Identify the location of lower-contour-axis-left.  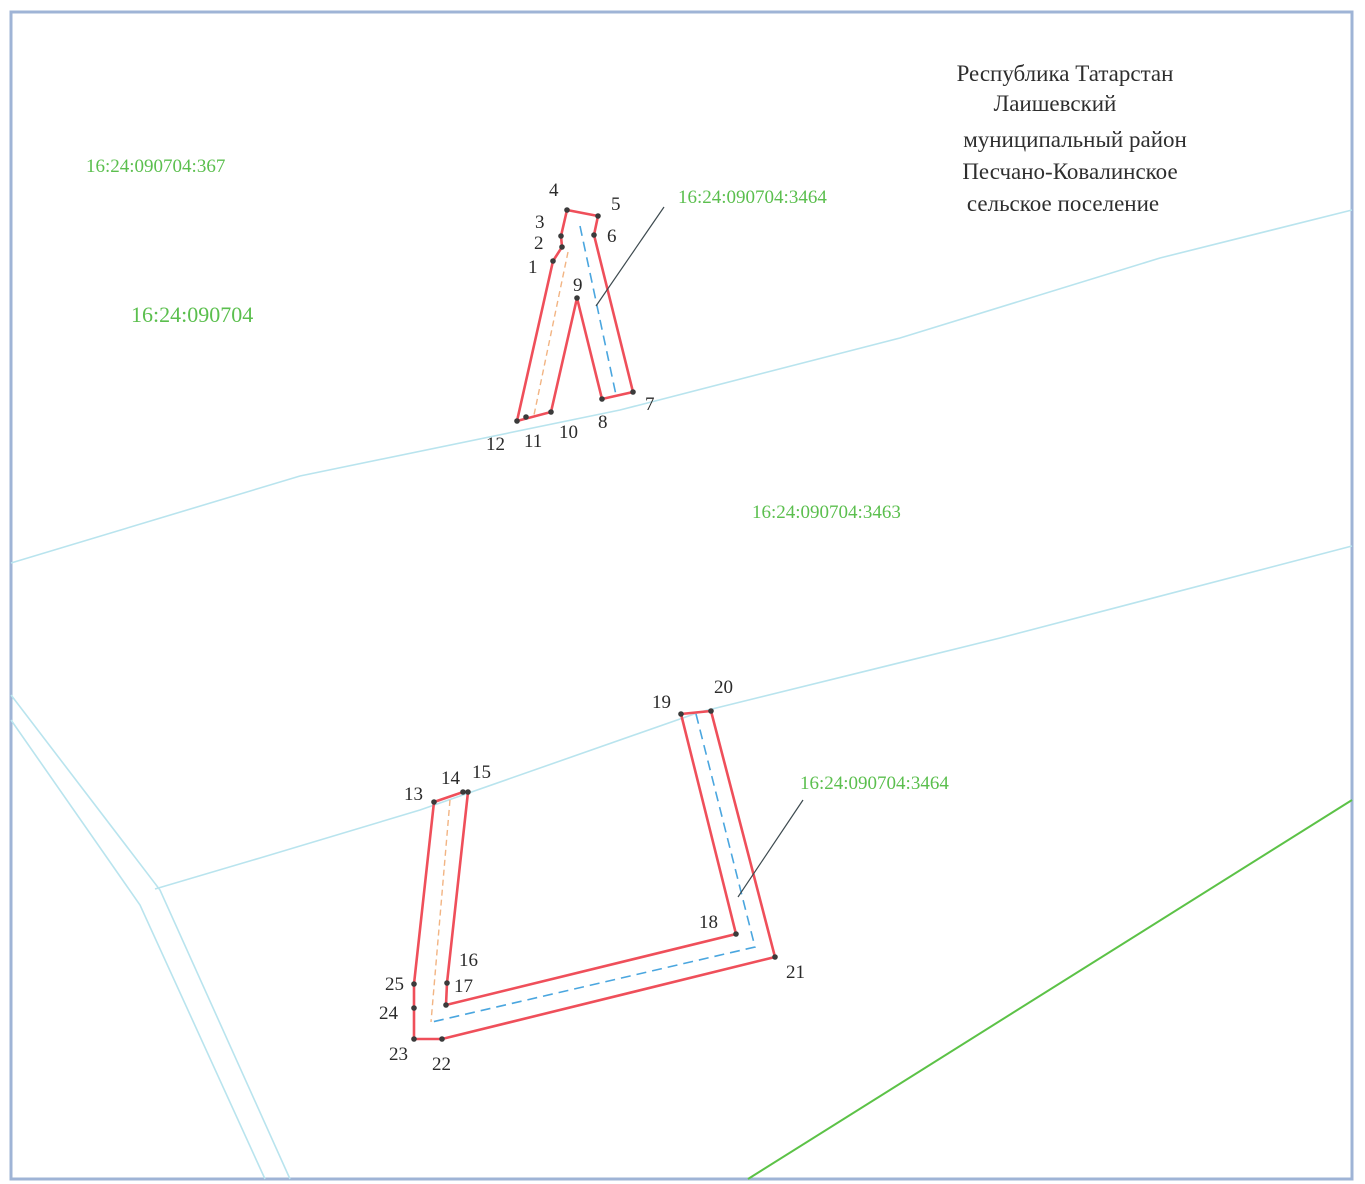
(440, 911).